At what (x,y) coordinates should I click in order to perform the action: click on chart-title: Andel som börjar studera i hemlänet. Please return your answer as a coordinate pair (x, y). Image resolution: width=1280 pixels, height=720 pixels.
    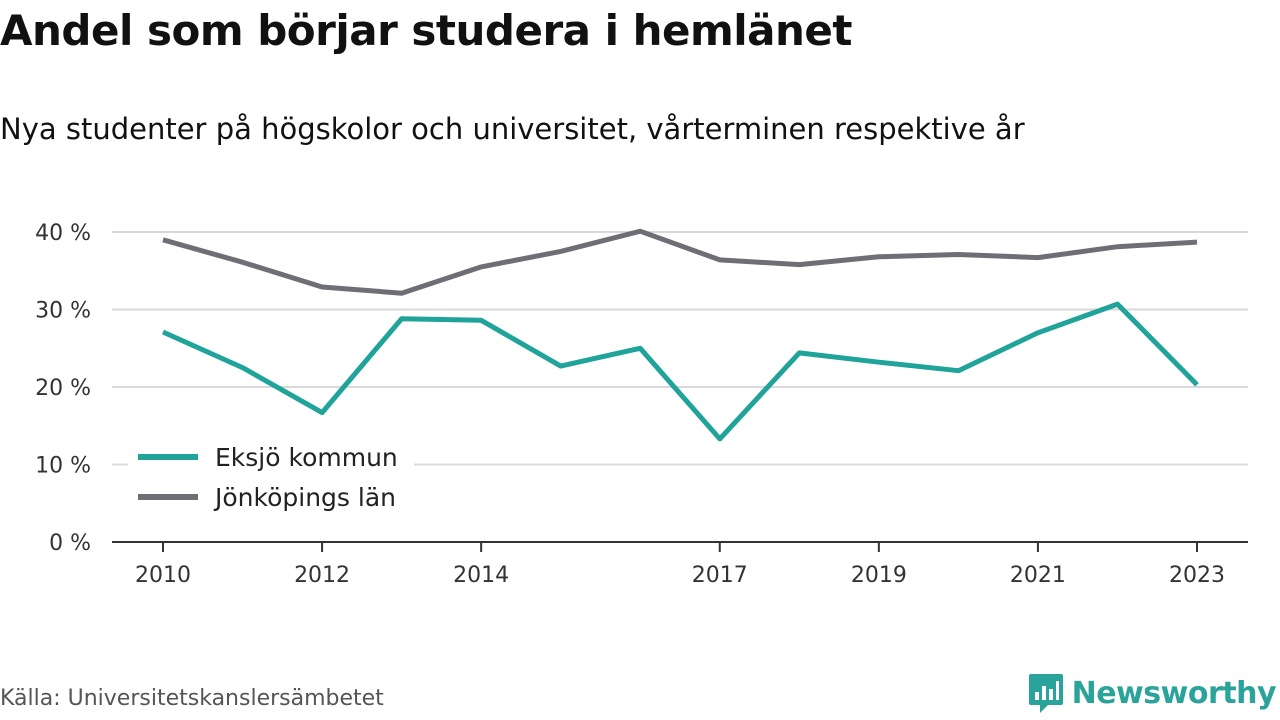
    Looking at the image, I should click on (426, 30).